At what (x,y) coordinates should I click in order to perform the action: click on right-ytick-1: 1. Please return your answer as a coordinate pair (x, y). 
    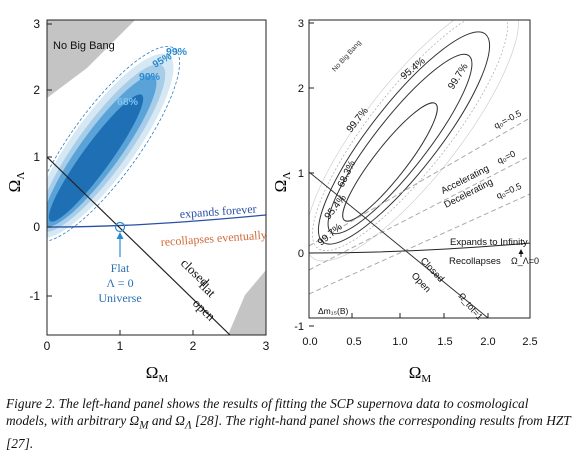
    Looking at the image, I should click on (301, 174).